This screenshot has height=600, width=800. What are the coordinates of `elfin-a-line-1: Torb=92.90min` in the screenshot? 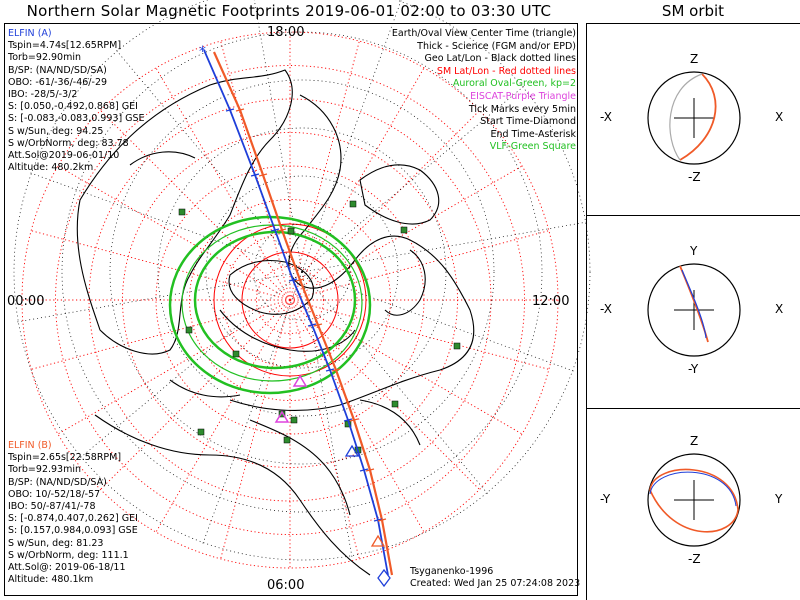 It's located at (45, 58).